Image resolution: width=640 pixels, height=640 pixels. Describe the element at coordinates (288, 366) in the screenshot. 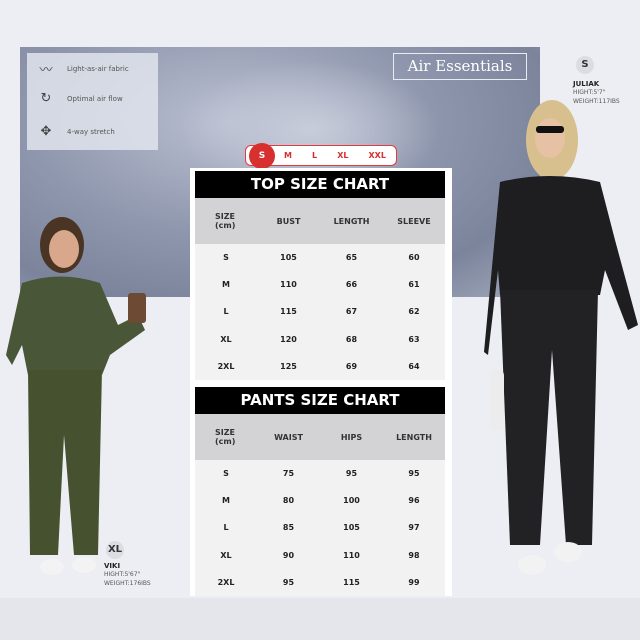

I see `table-cell: 125` at that location.